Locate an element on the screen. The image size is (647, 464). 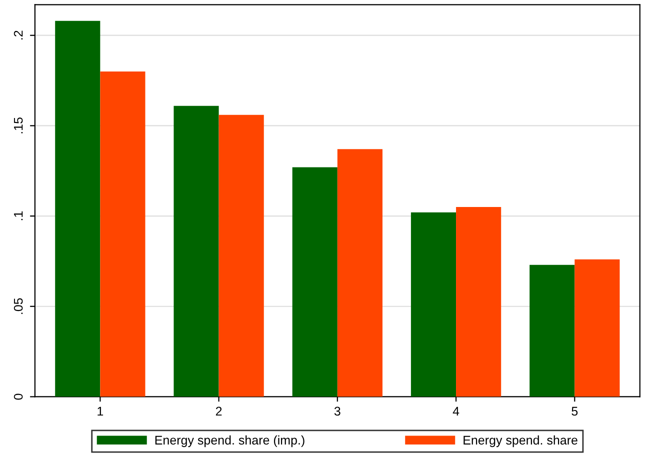
x-tick-label: 4 is located at coordinates (456, 411).